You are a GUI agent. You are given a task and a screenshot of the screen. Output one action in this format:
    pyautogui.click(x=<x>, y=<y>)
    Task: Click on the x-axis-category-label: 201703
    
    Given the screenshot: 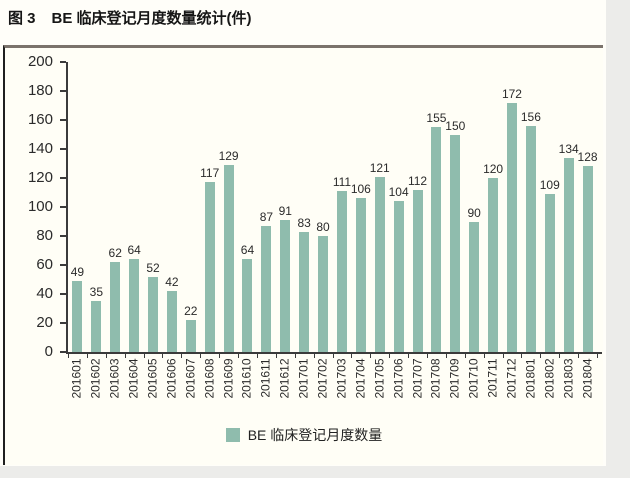 What is the action you would take?
    pyautogui.click(x=341, y=378)
    